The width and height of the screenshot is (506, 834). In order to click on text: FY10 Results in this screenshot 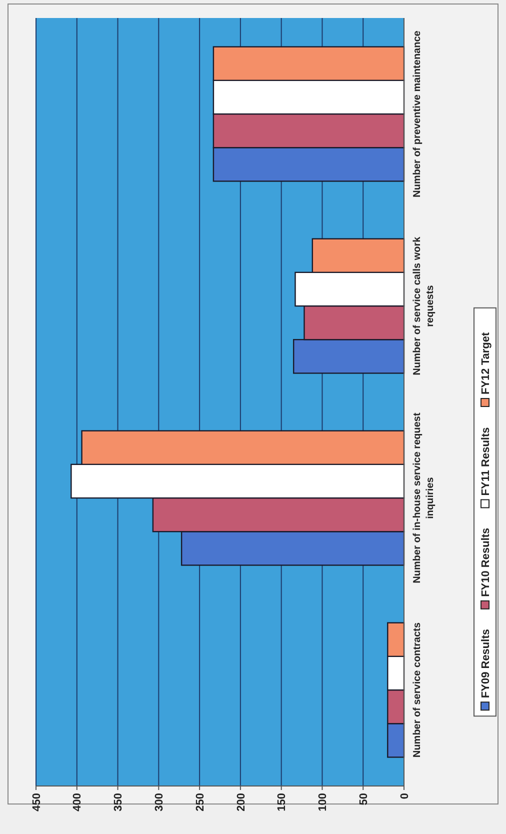, I will do `click(486, 562)`.